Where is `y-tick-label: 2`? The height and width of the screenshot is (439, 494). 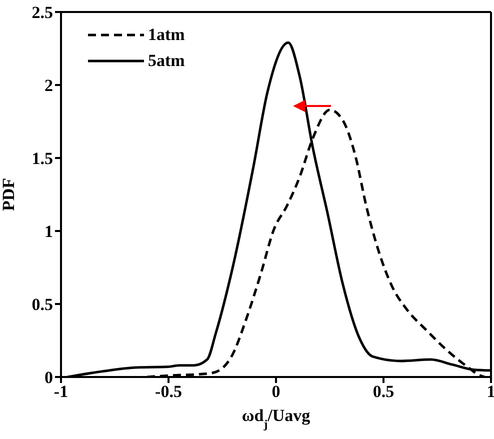 y-tick-label: 2 is located at coordinates (48, 86).